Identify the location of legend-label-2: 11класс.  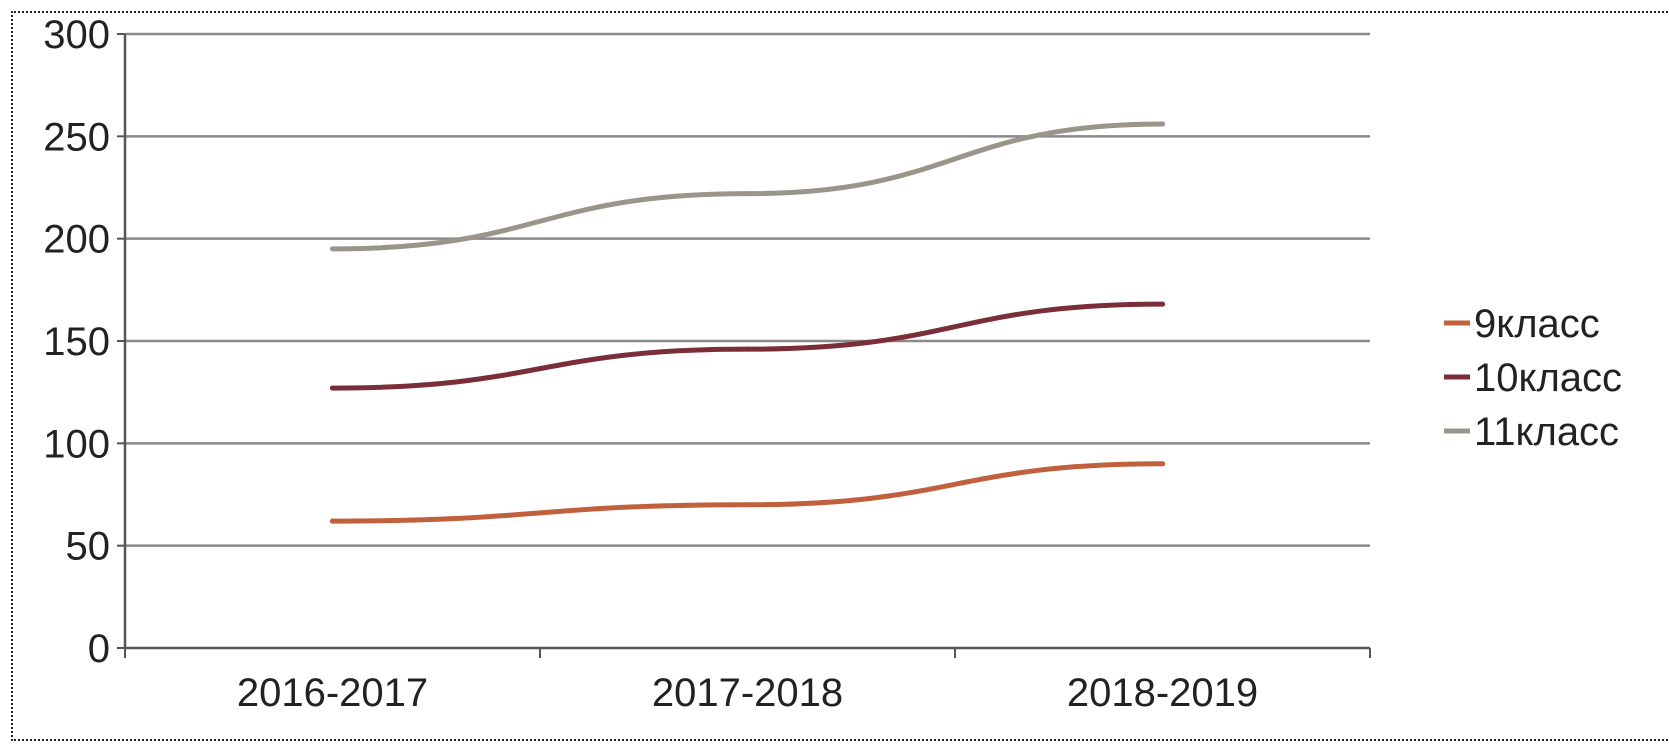
(1546, 432).